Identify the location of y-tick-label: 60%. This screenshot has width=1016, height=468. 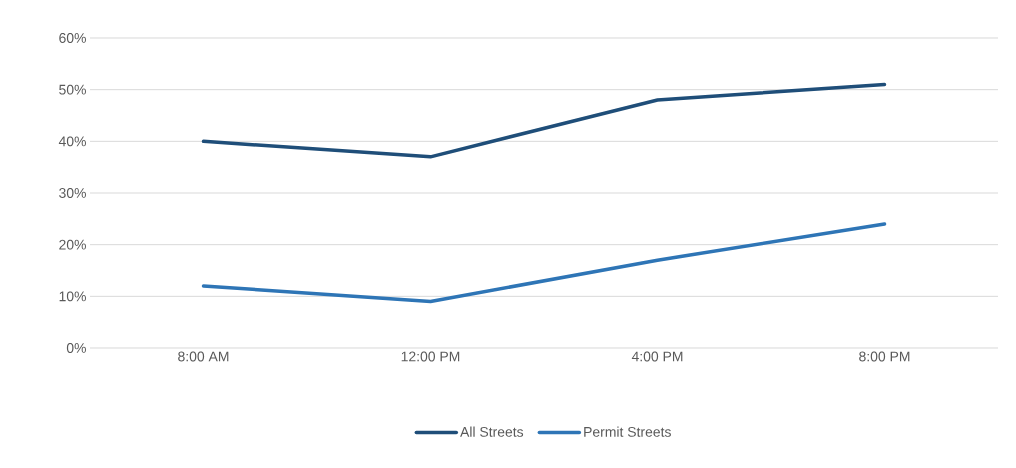
(72, 38).